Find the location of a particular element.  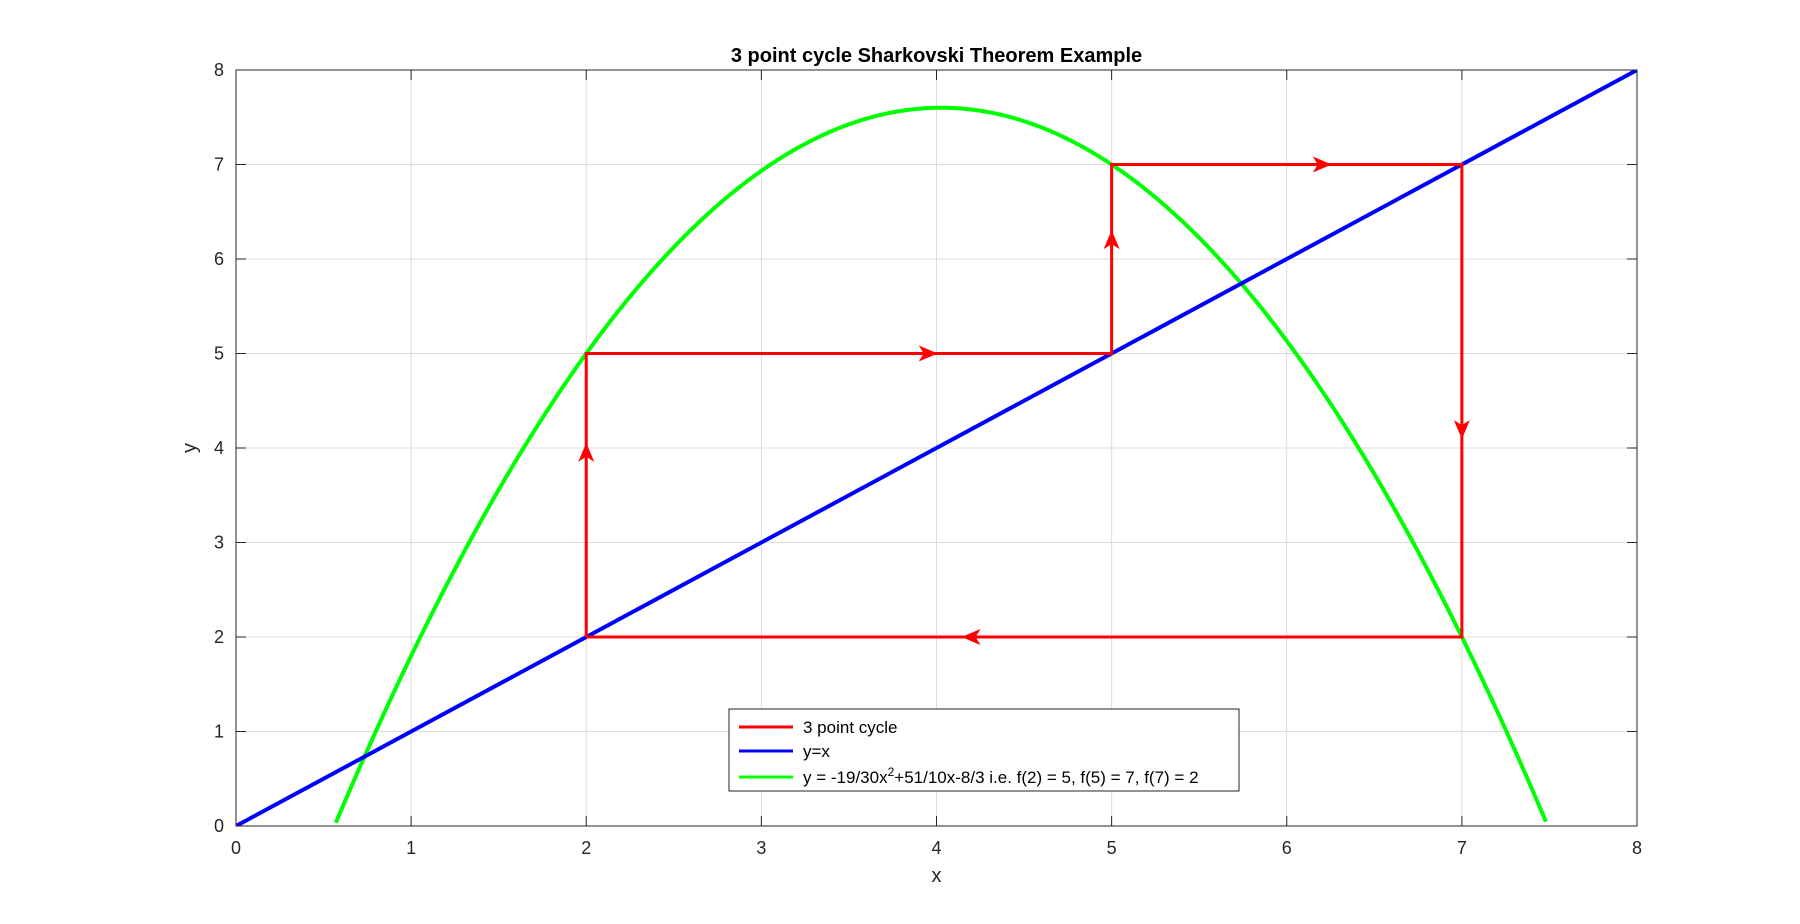

x-tick-label: 3 is located at coordinates (761, 848).